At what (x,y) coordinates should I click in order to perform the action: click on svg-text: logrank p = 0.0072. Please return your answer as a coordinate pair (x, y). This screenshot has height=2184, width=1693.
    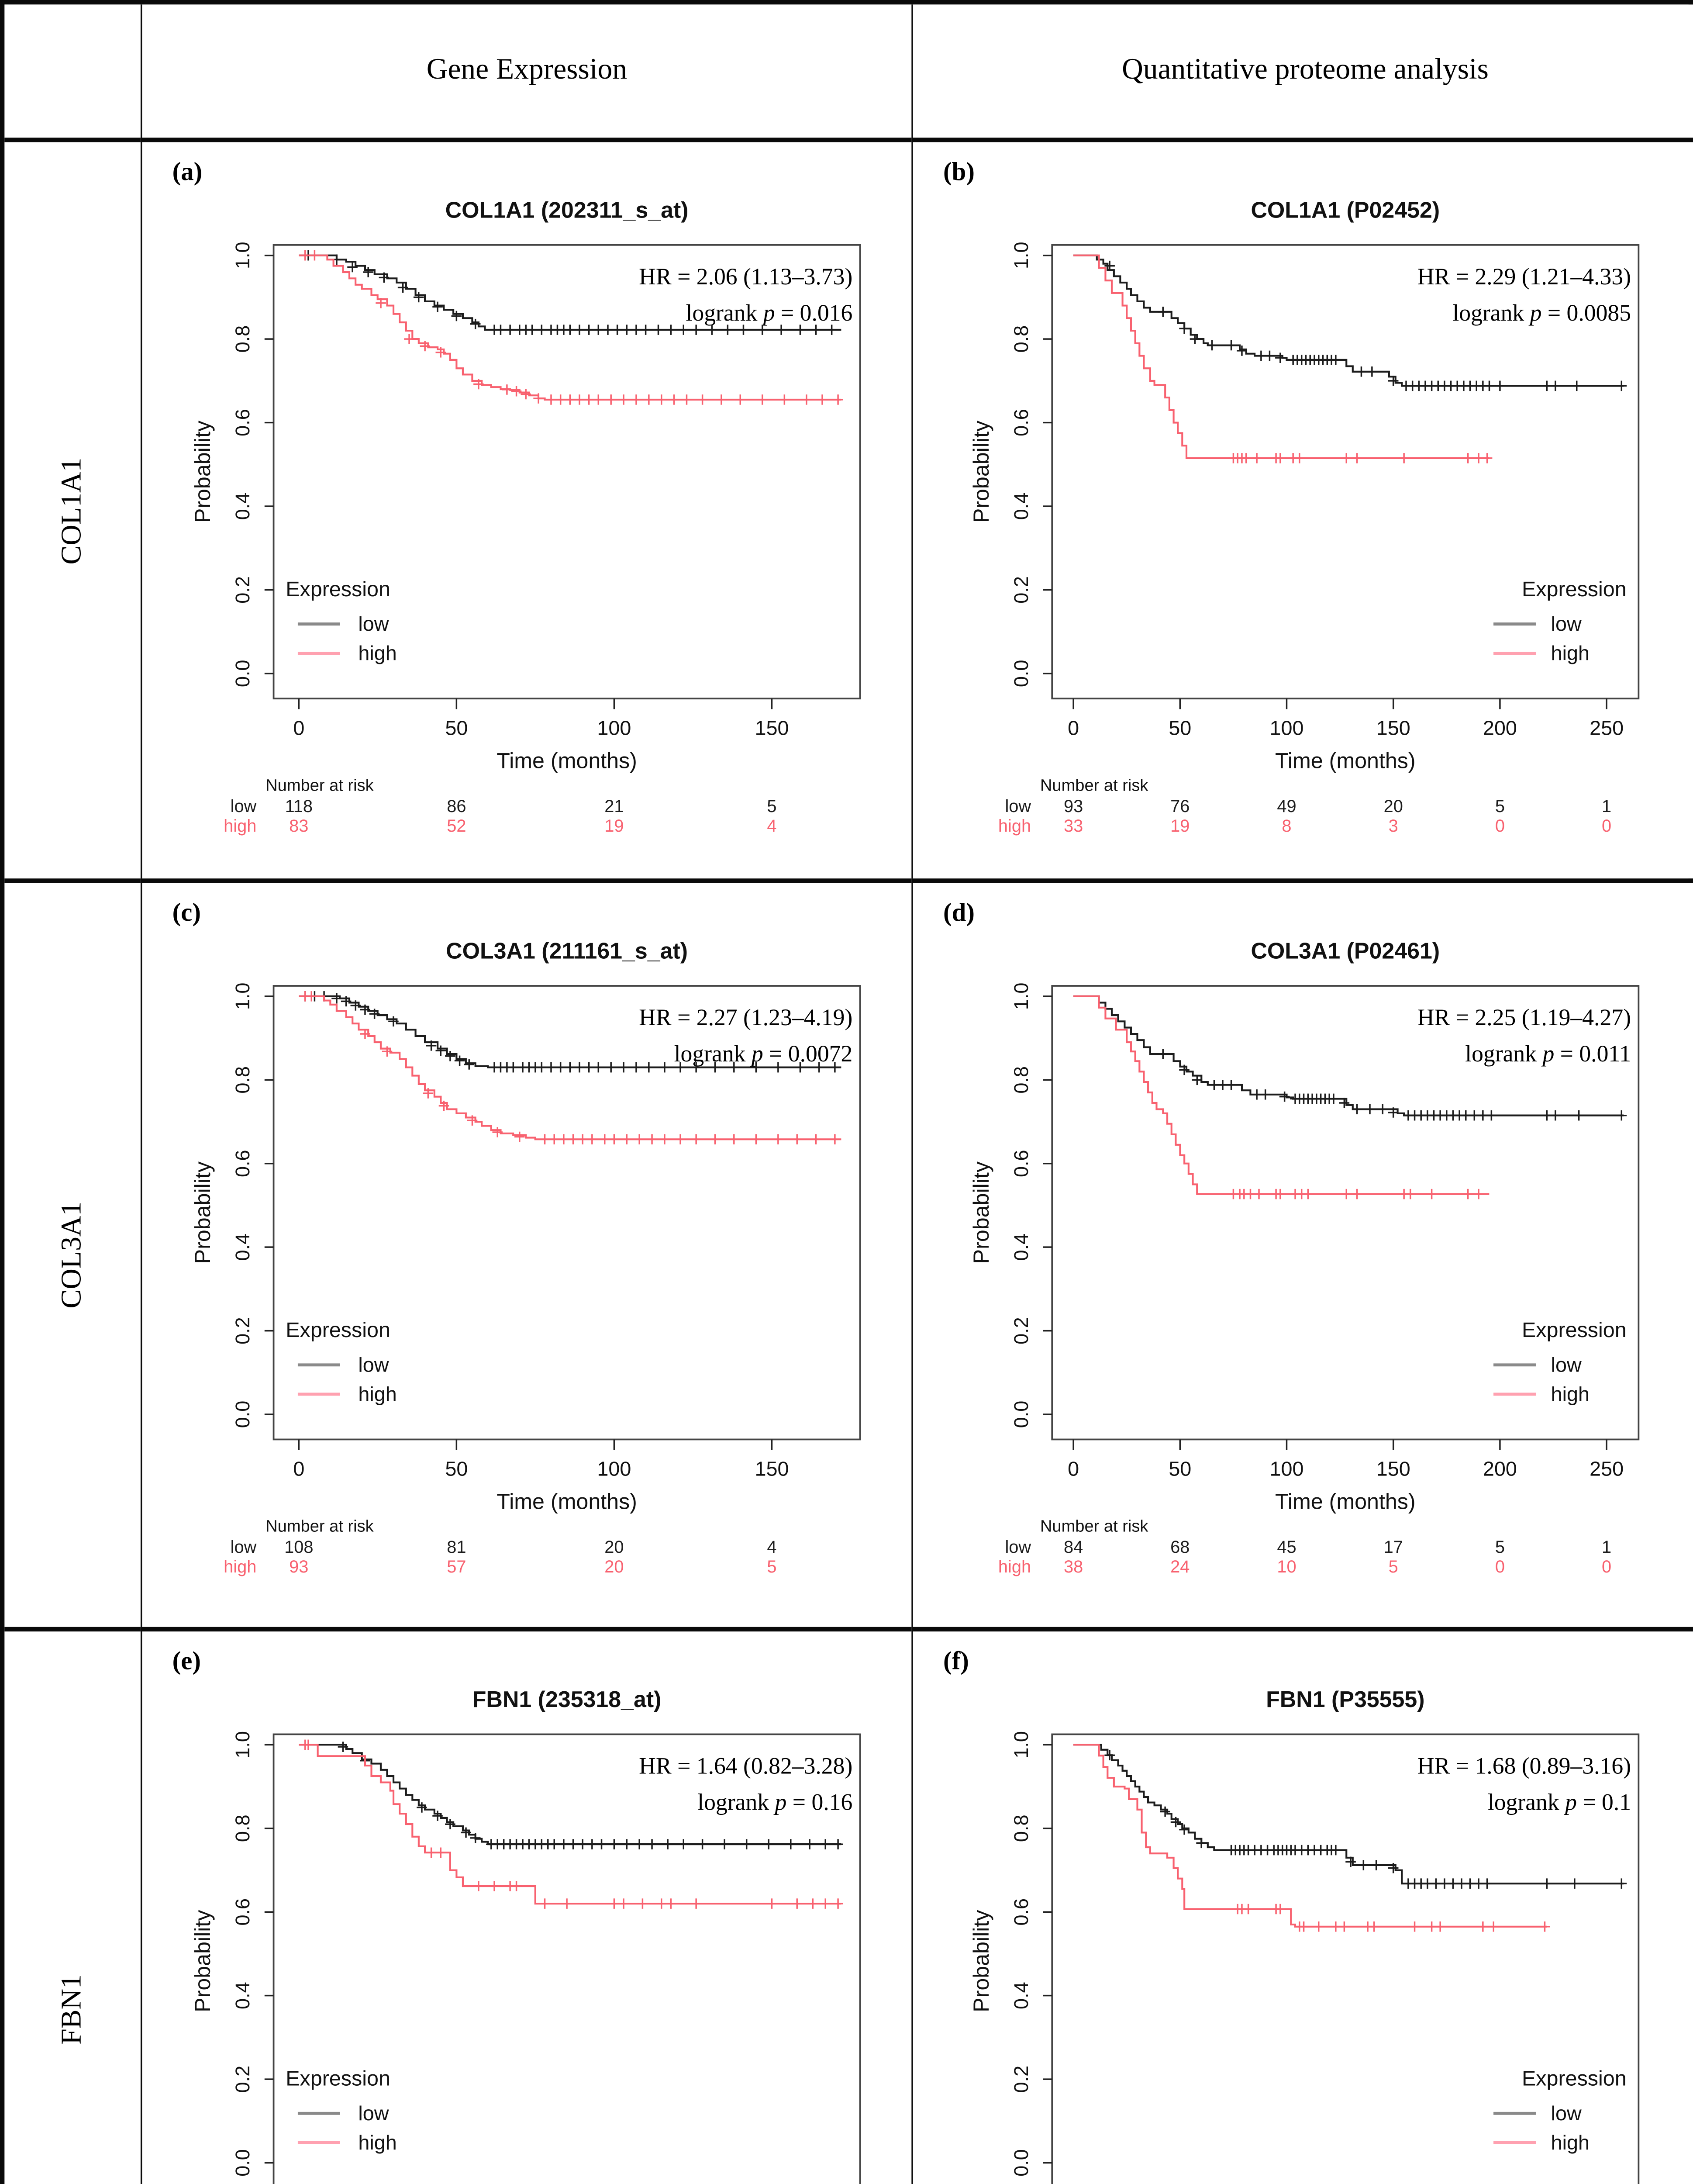
    Looking at the image, I should click on (762, 1053).